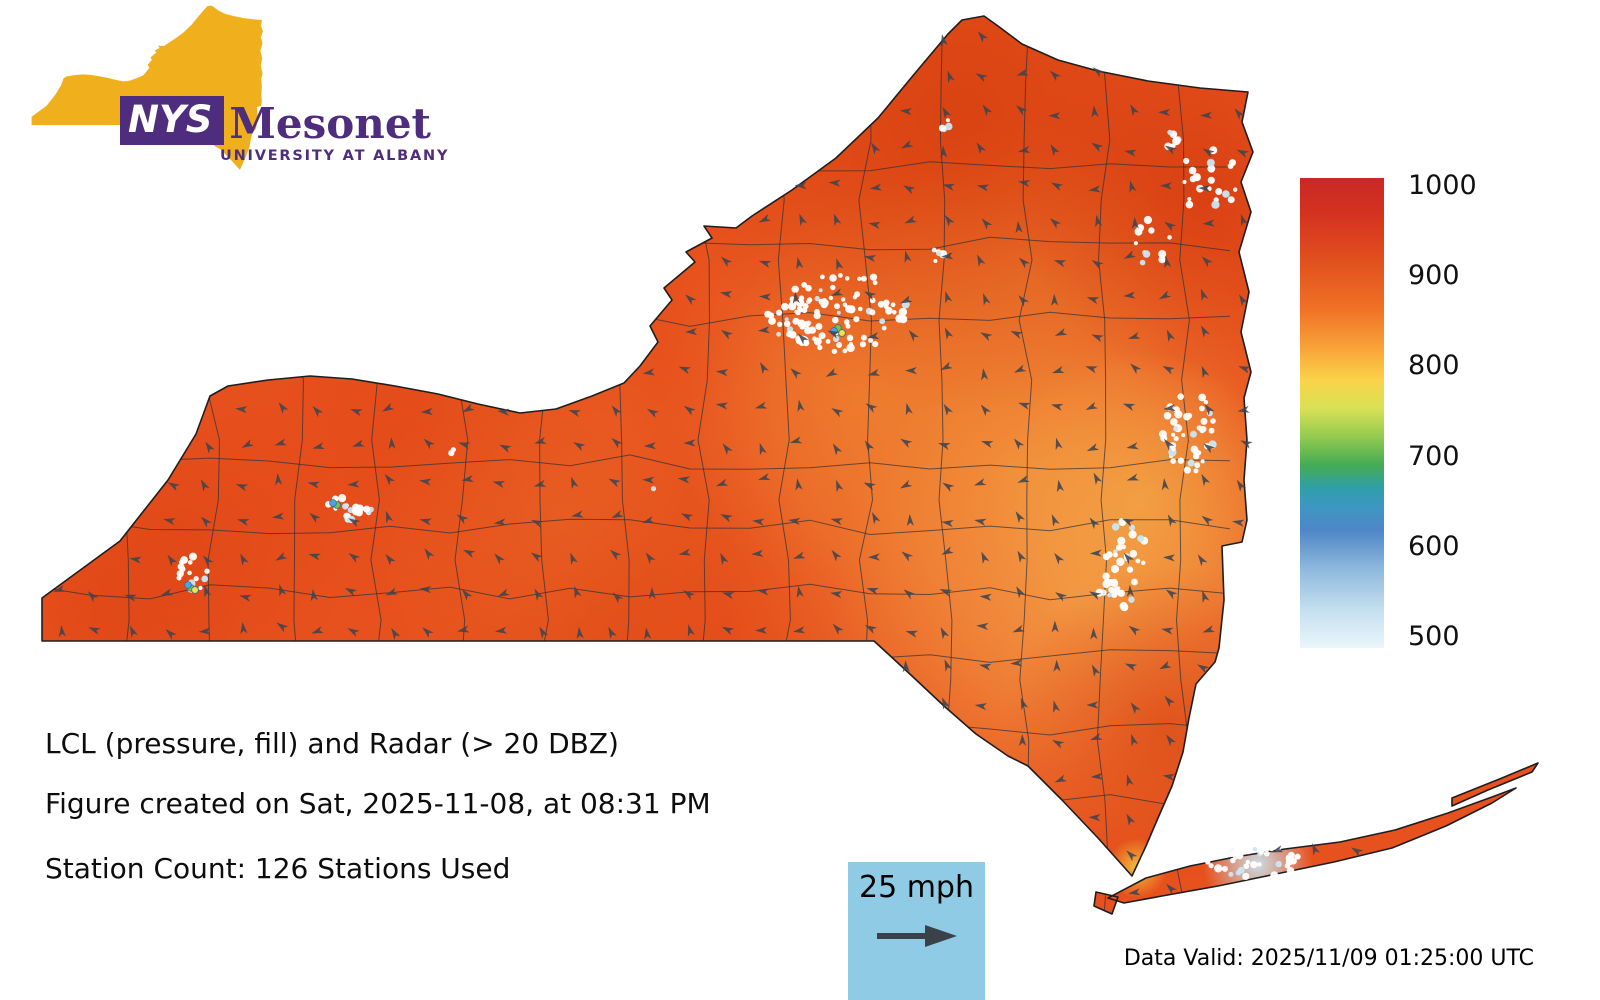 The height and width of the screenshot is (1000, 1600). What do you see at coordinates (1442, 411) in the screenshot?
I see `colorbar-tick-labels: 1000 900 800 700 600 500` at bounding box center [1442, 411].